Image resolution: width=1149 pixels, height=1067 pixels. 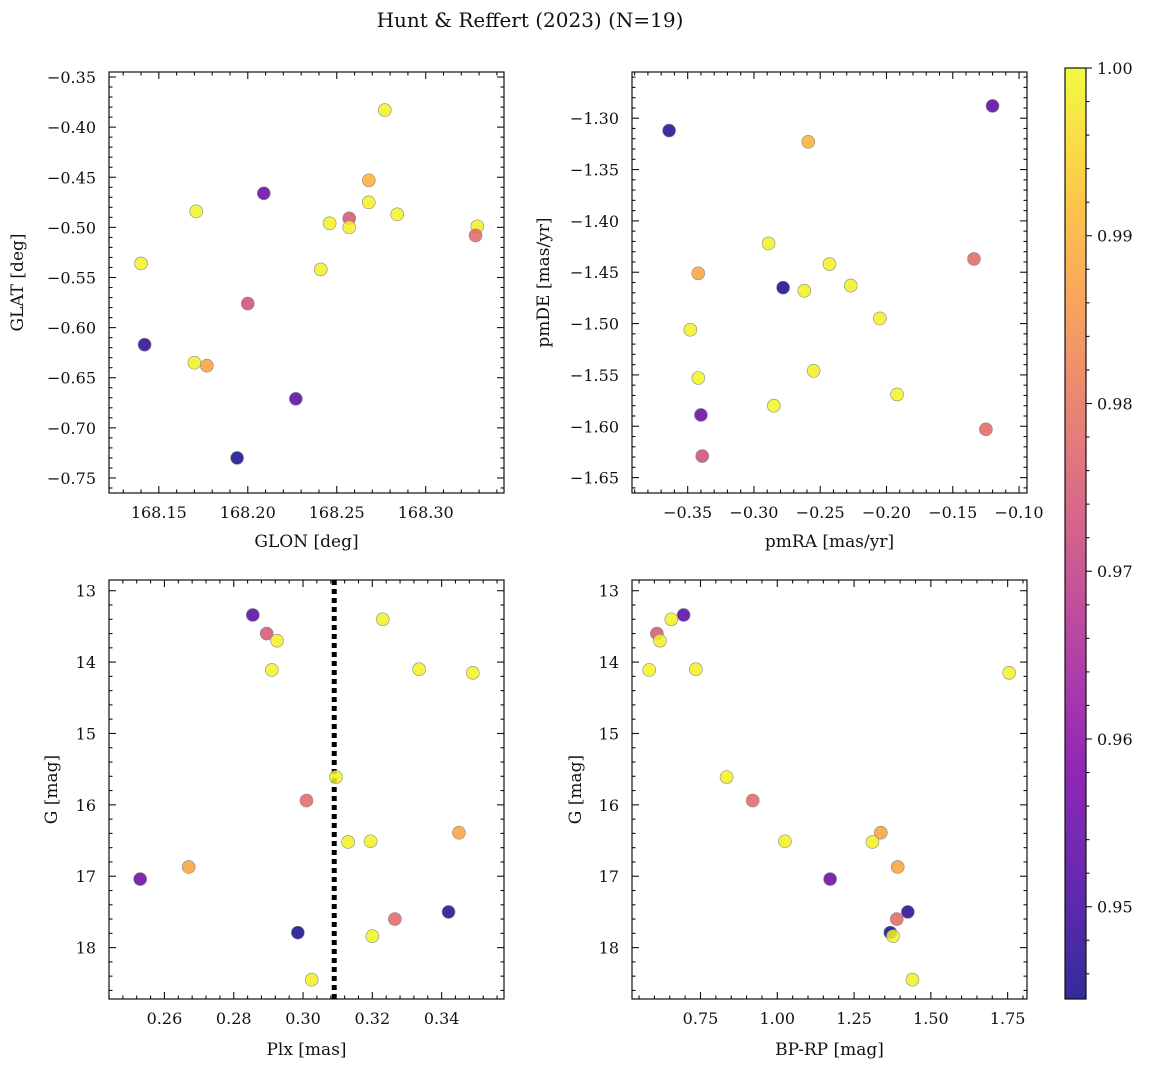 I want to click on y-tick-label: −1.35, so click(x=594, y=170).